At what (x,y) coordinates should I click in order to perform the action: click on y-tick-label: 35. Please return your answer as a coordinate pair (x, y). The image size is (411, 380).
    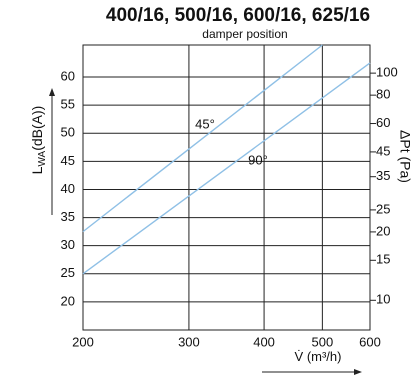
    Looking at the image, I should click on (68, 216).